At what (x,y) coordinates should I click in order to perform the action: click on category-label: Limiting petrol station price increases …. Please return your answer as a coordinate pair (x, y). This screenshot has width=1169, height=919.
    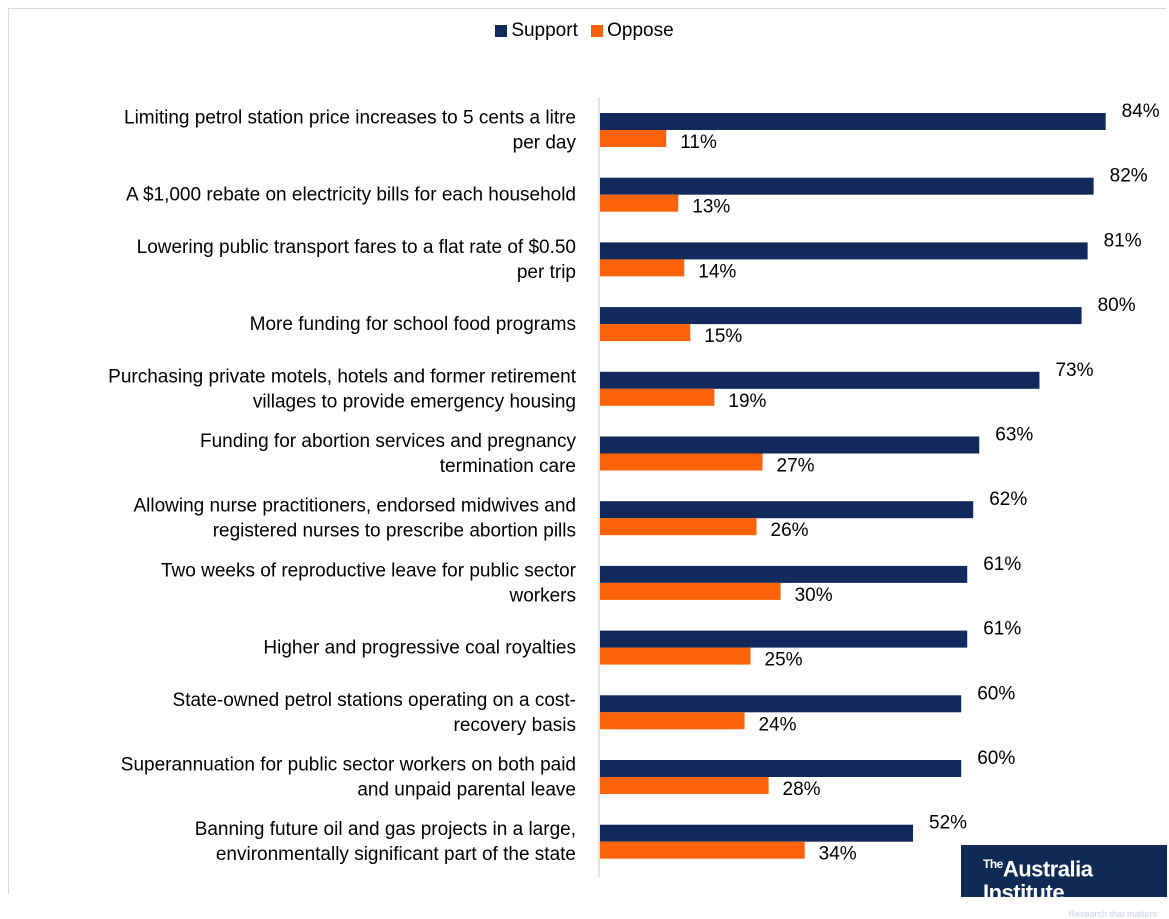
    Looking at the image, I should click on (350, 131).